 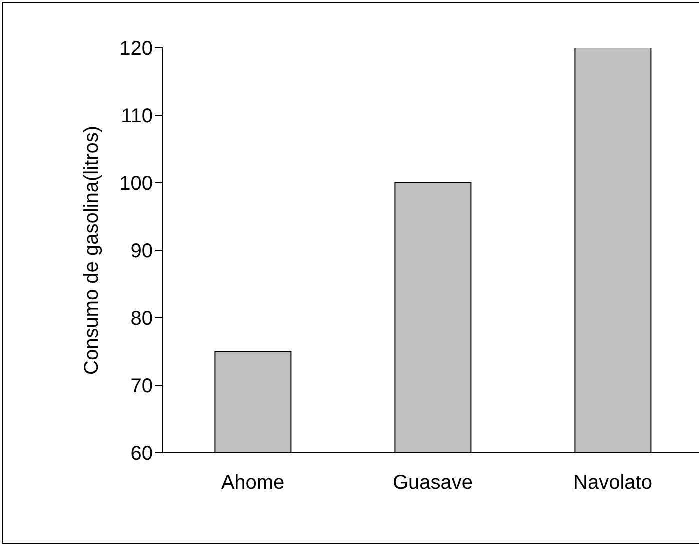 I want to click on x-tick-label: Ahome, so click(x=253, y=483).